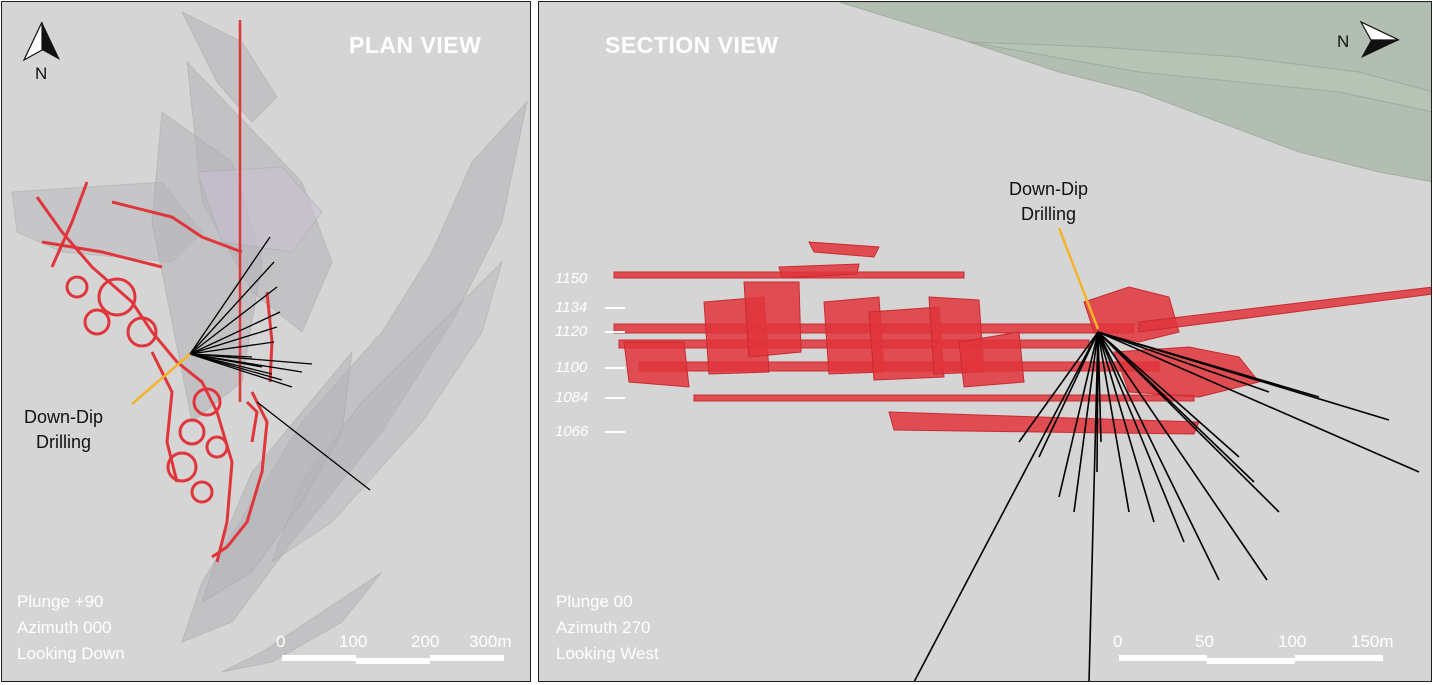 This screenshot has width=1433, height=685. I want to click on panel-separator, so click(534, 342).